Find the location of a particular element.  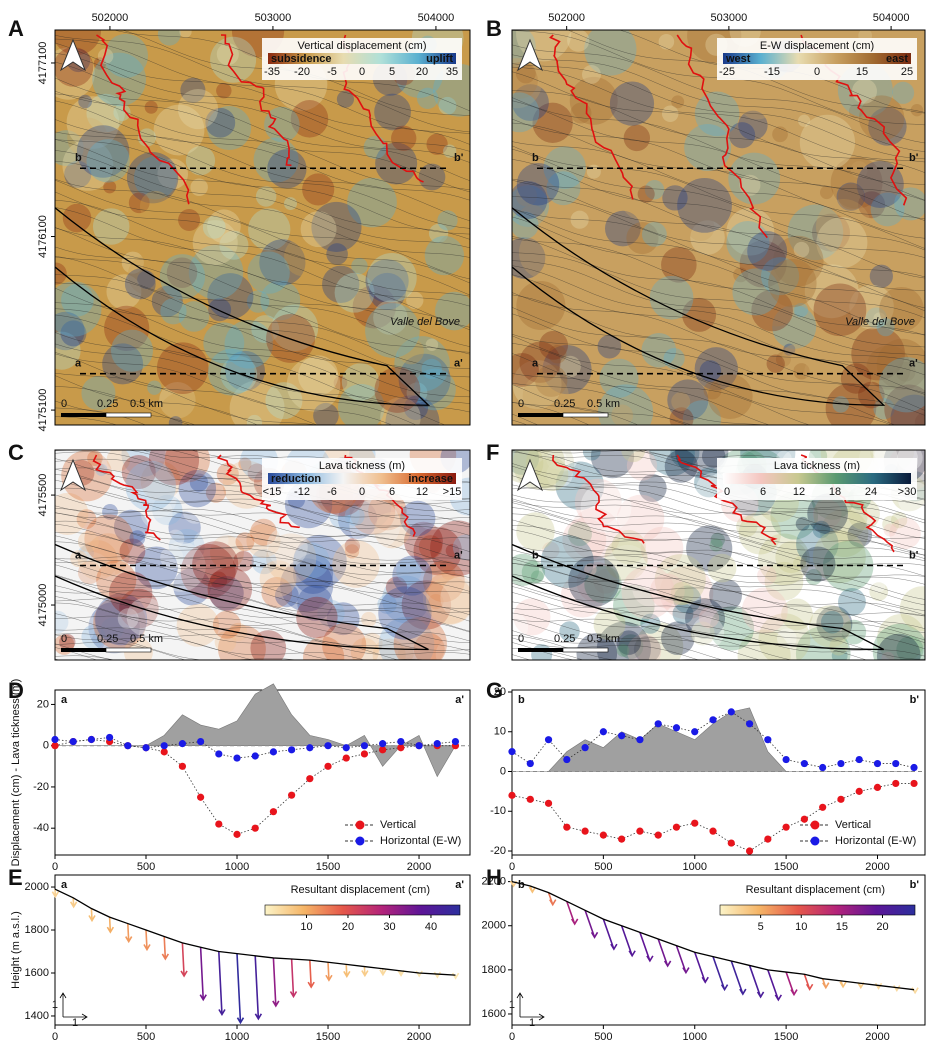

colorbar is located at coordinates (362, 58).